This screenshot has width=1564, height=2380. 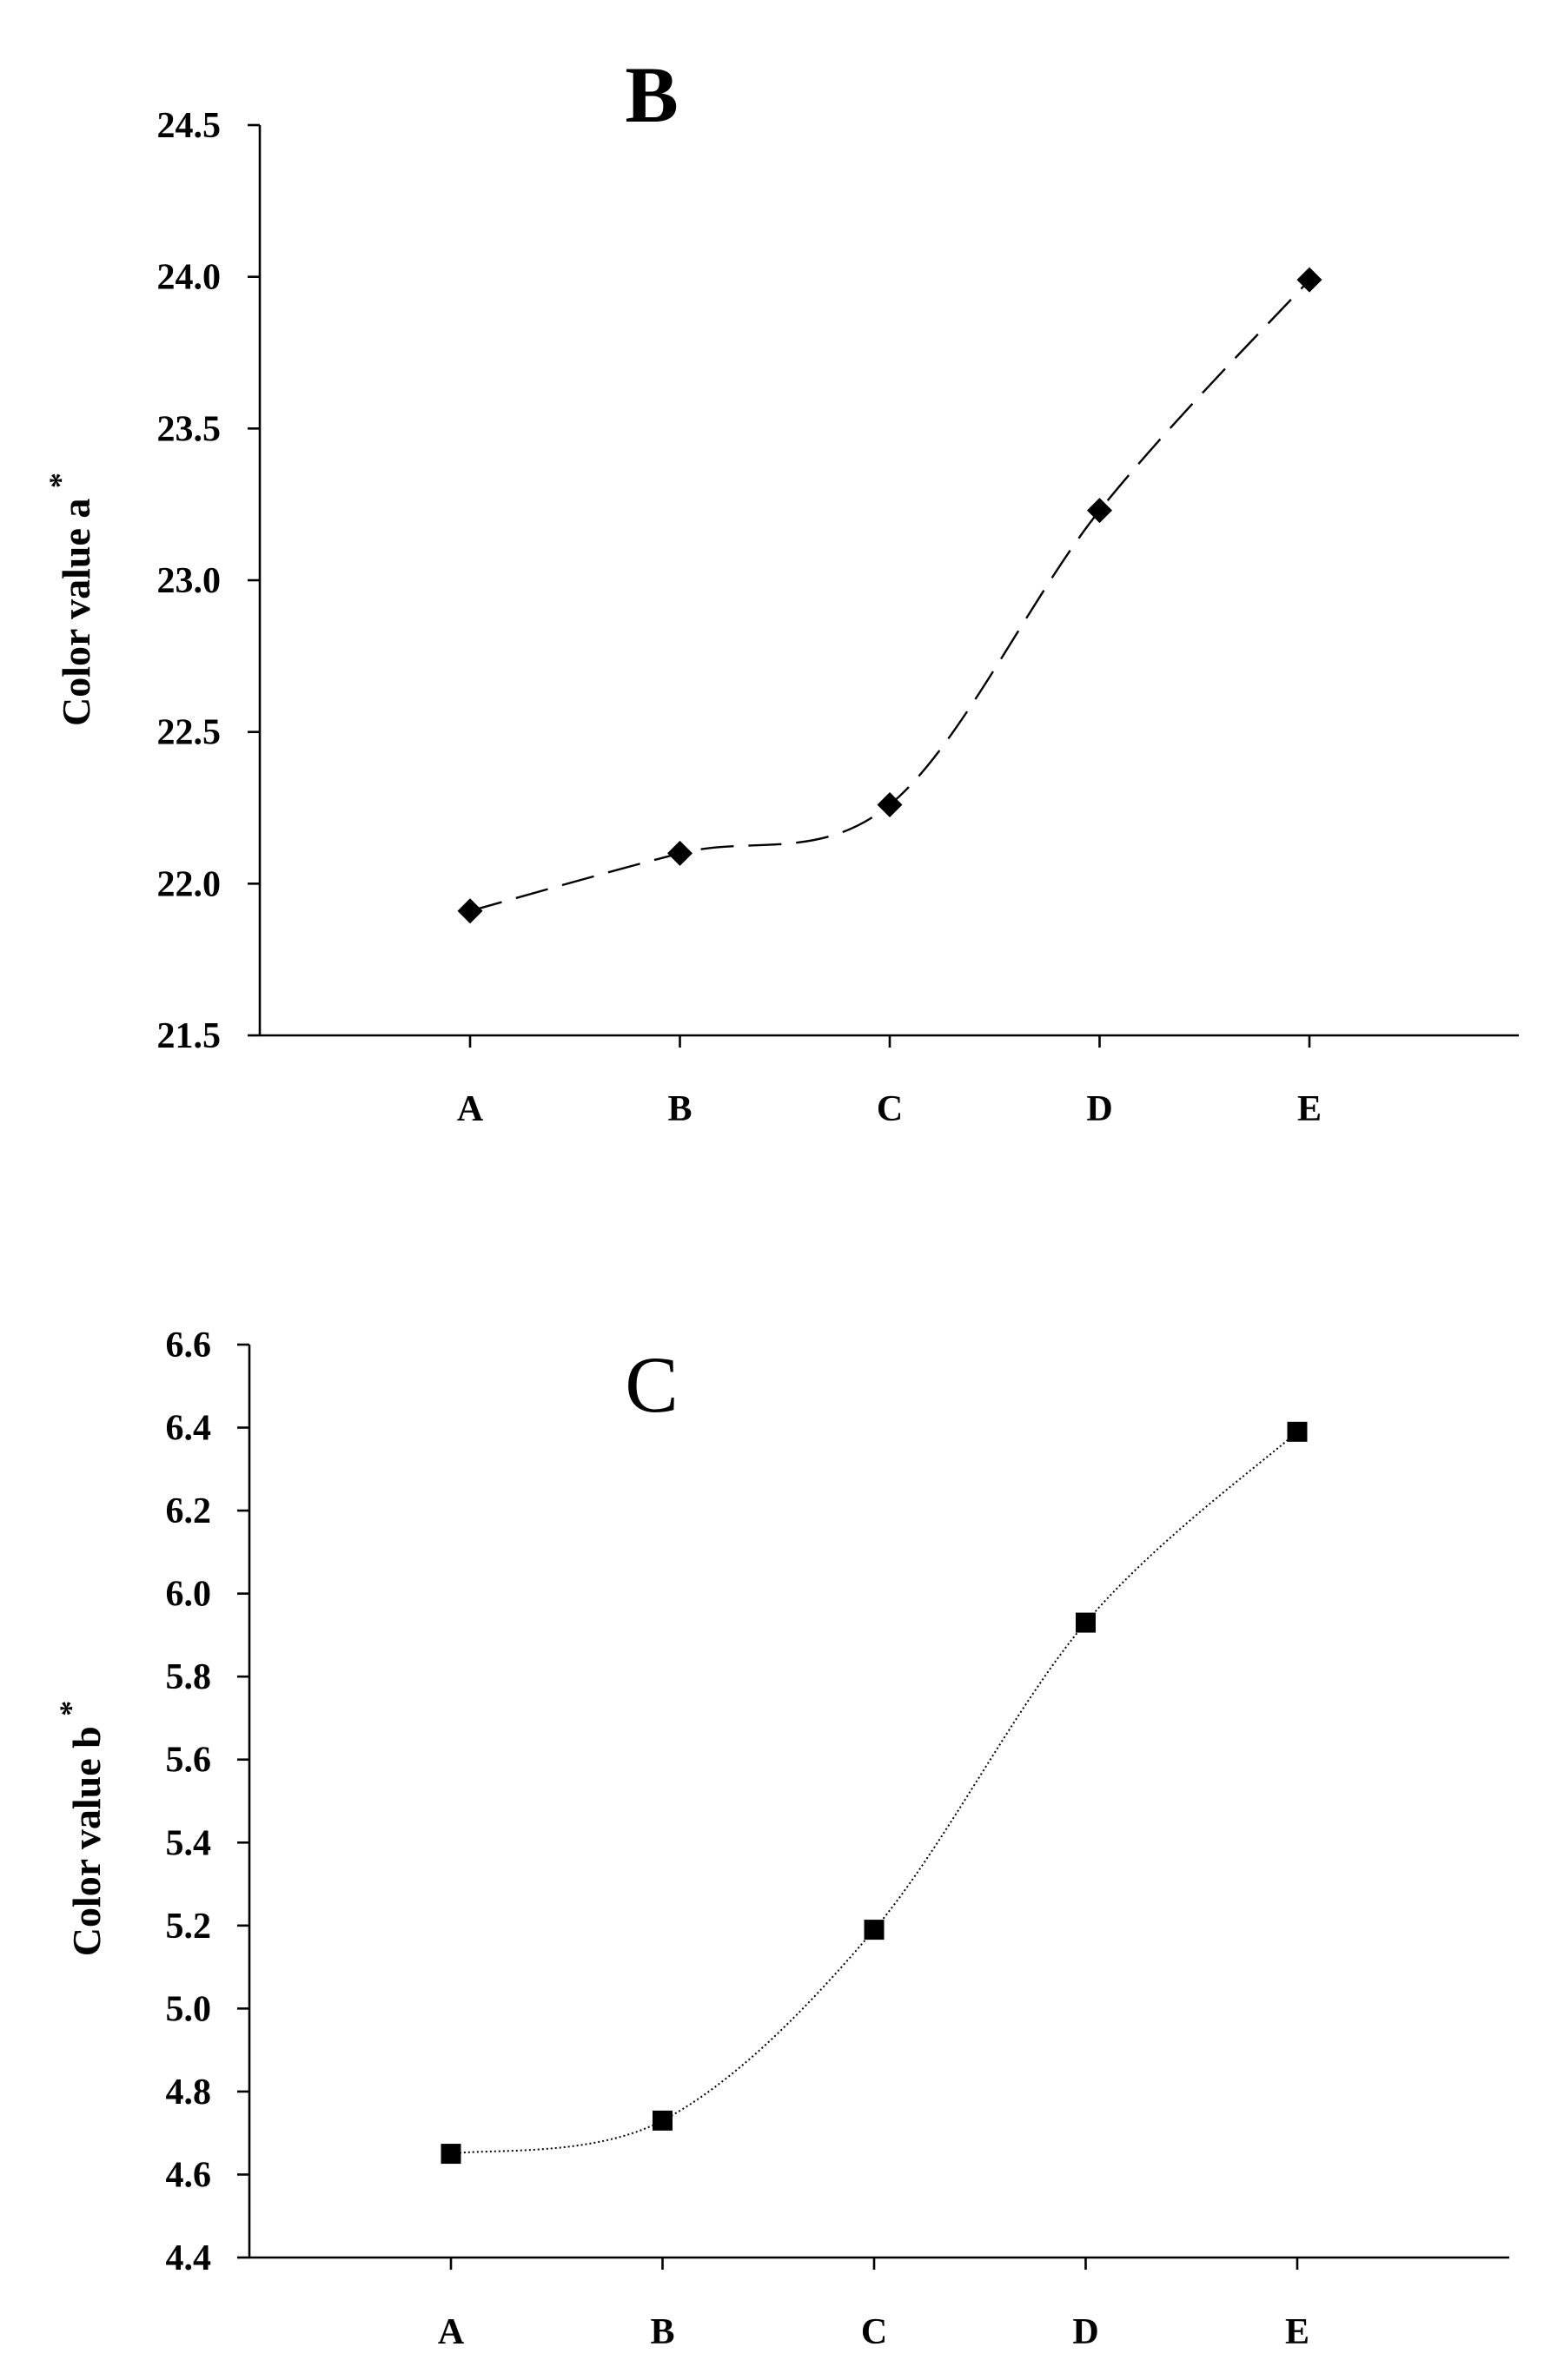 I want to click on series-line, so click(x=890, y=595).